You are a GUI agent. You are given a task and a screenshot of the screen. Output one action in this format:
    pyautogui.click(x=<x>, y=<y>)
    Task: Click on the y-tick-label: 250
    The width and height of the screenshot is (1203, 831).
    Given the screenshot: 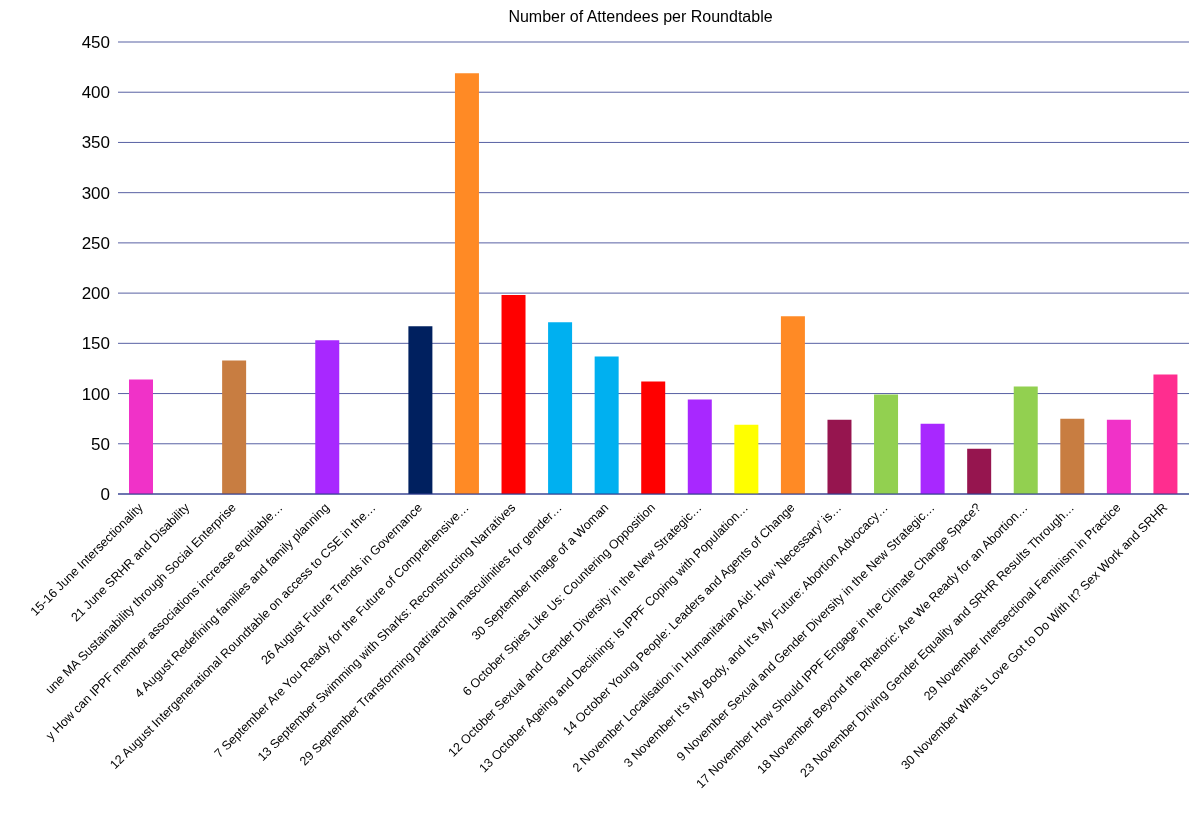 What is the action you would take?
    pyautogui.click(x=95, y=243)
    